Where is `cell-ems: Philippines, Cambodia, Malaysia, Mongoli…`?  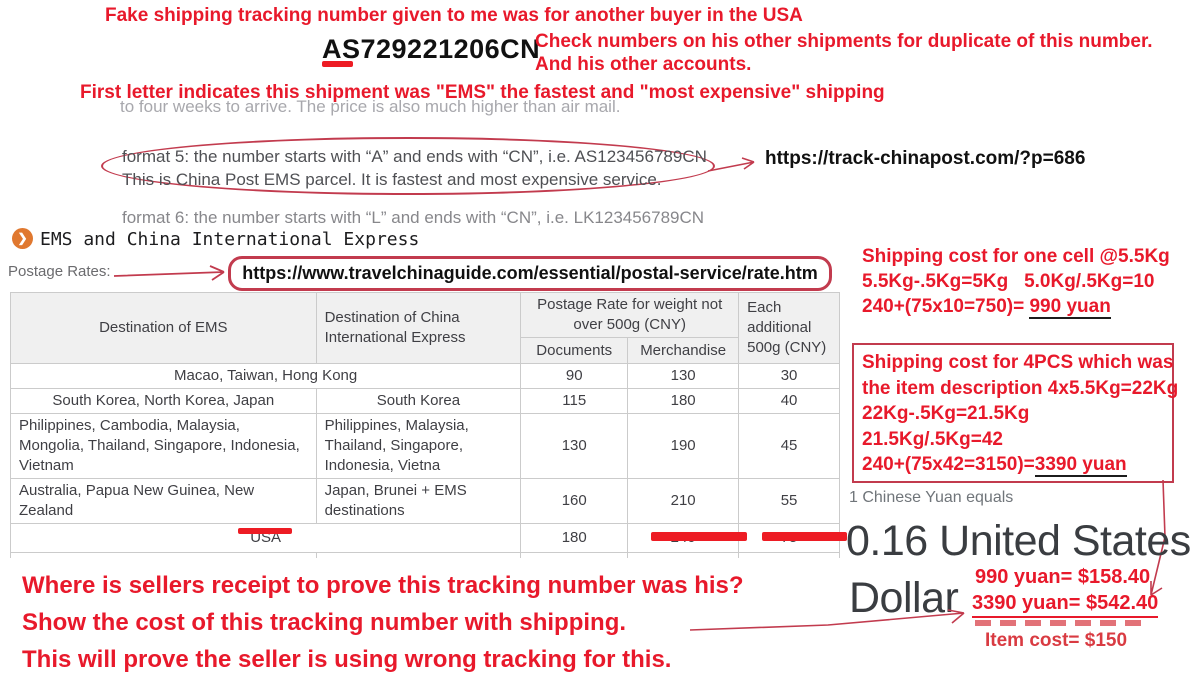
cell-ems: Philippines, Cambodia, Malaysia, Mongoli… is located at coordinates (163, 446).